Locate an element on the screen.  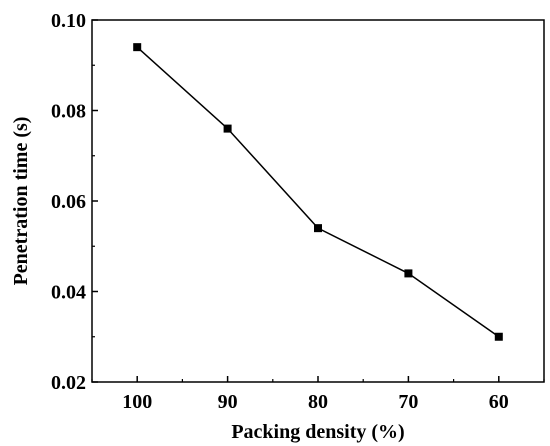
y-tick-label: 0.04 is located at coordinates (68, 293).